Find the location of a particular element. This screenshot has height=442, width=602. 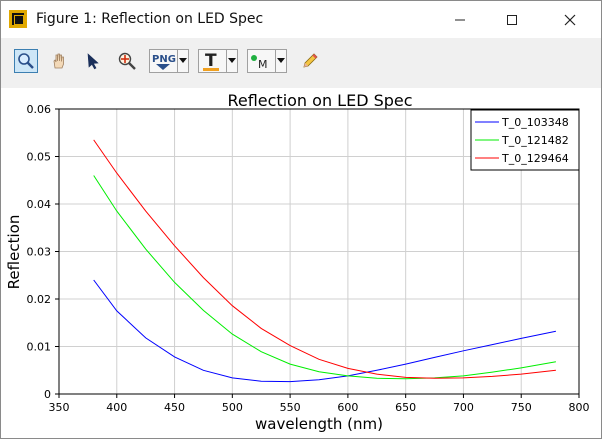

select-tool is located at coordinates (93, 61).